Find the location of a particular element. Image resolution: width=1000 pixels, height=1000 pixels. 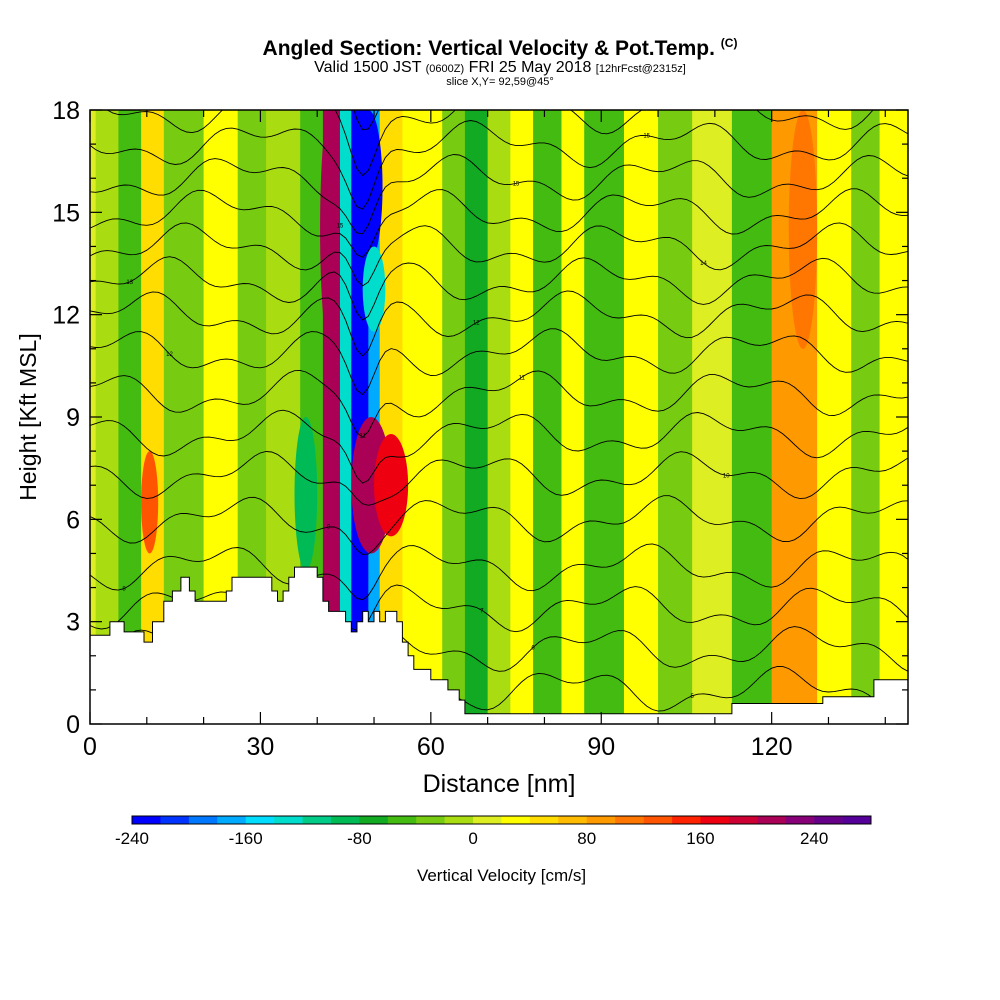

forecast-info: [12hrFcst@2315z] is located at coordinates (640, 69).